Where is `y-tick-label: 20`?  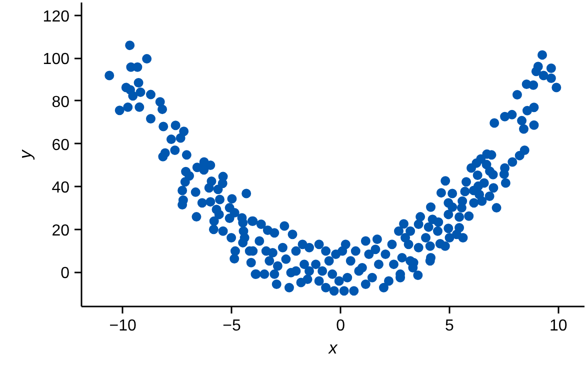
y-tick-label: 20 is located at coordinates (61, 231).